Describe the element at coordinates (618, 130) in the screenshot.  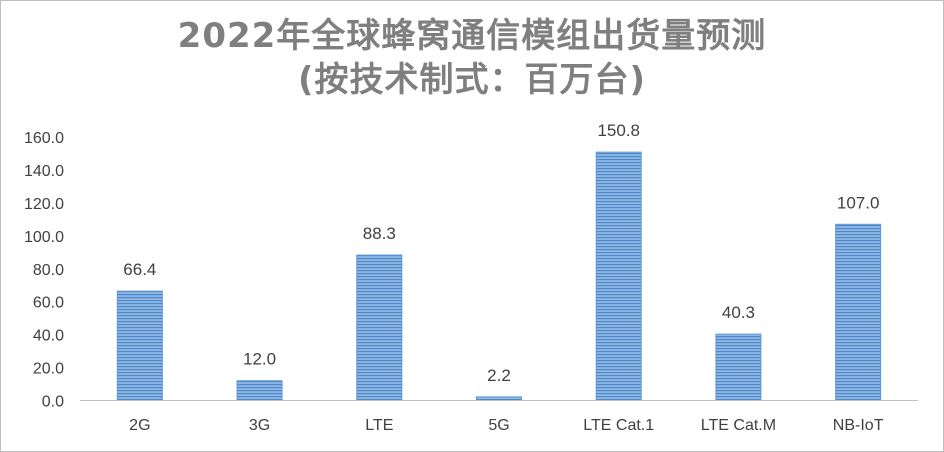
I see `data-label: 150.8` at that location.